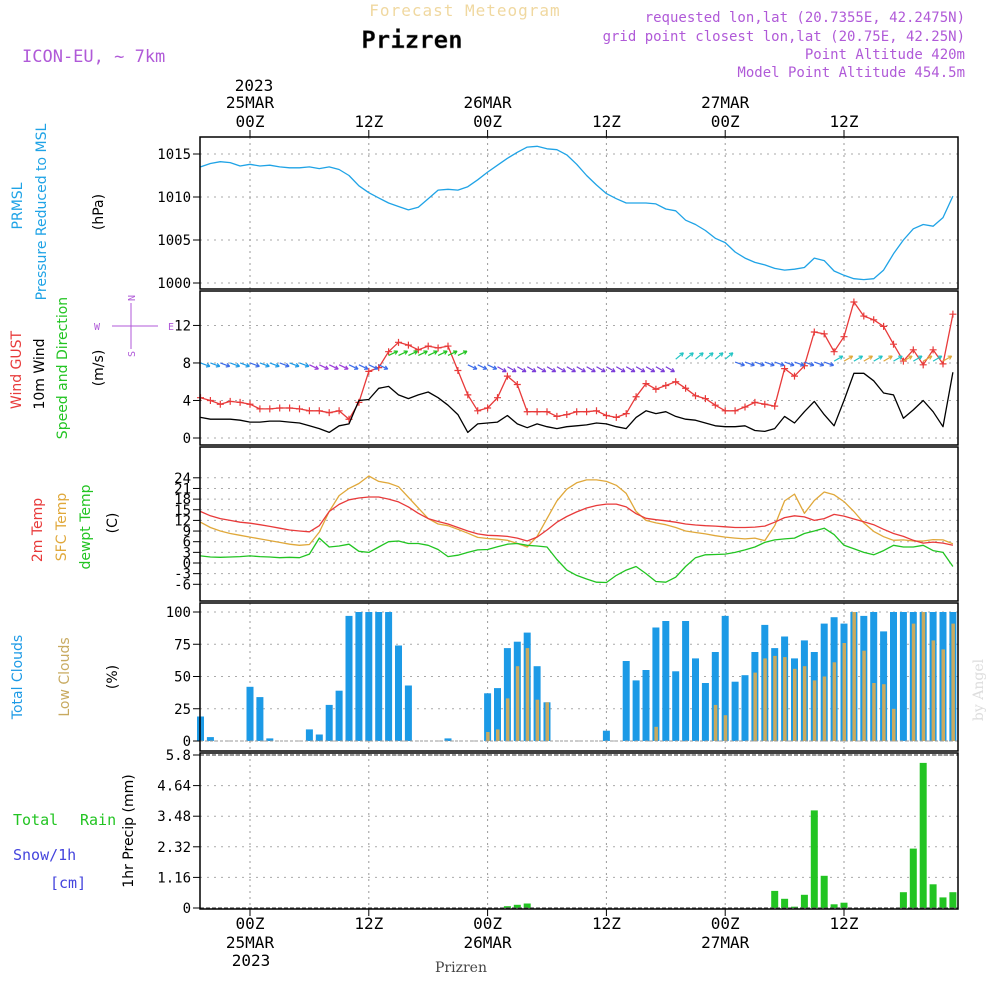 This screenshot has height=1000, width=1000. What do you see at coordinates (187, 401) in the screenshot?
I see `ytick-1-1: 4` at bounding box center [187, 401].